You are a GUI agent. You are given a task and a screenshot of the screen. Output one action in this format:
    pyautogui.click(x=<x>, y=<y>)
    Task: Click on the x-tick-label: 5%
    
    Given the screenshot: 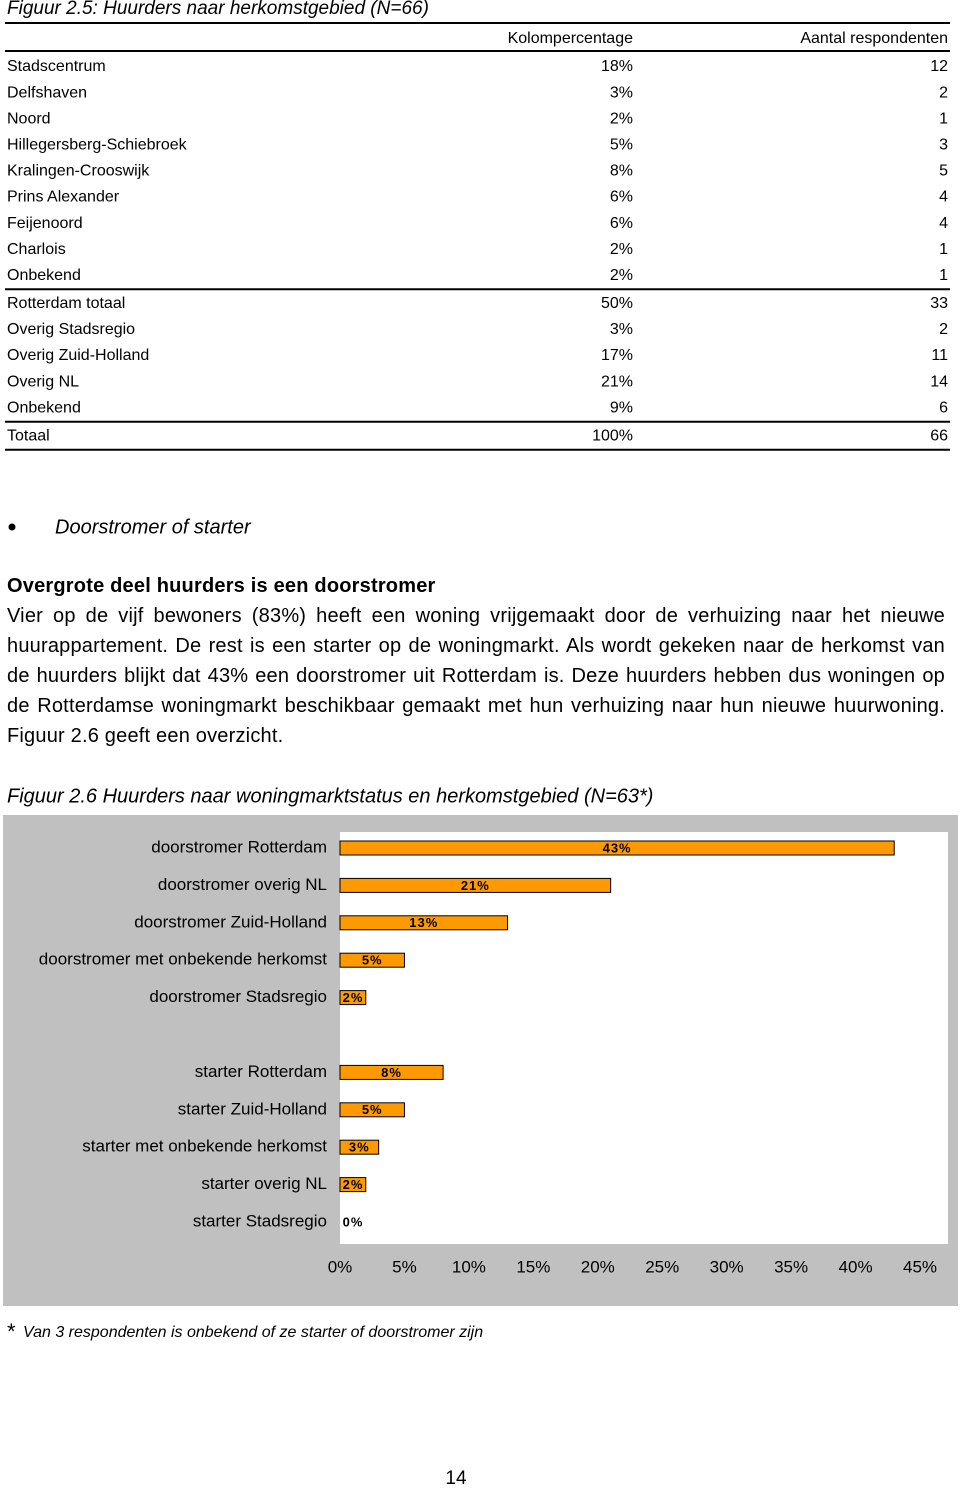 What is the action you would take?
    pyautogui.click(x=404, y=1266)
    